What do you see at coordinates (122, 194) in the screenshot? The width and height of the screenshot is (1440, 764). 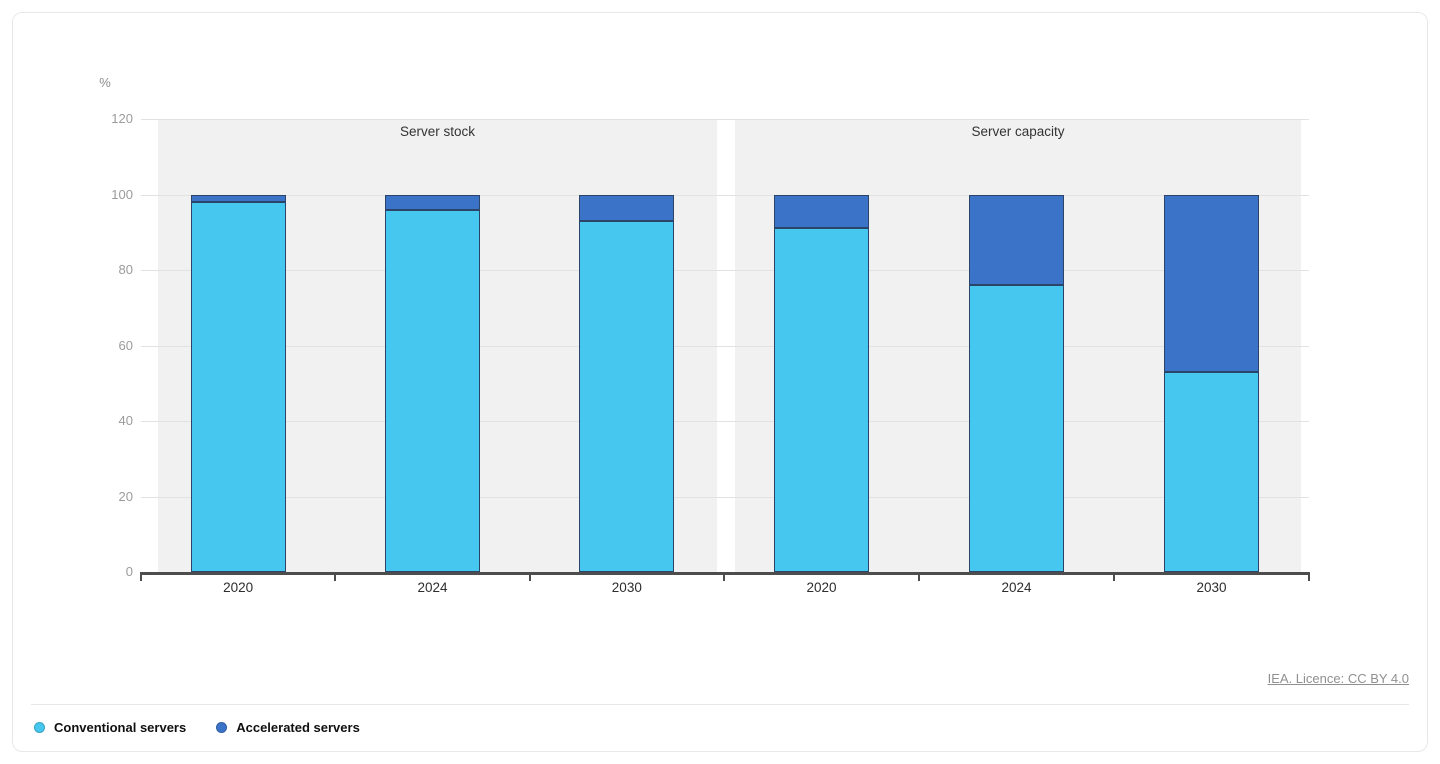 I see `y-axis-tick-label: 100` at bounding box center [122, 194].